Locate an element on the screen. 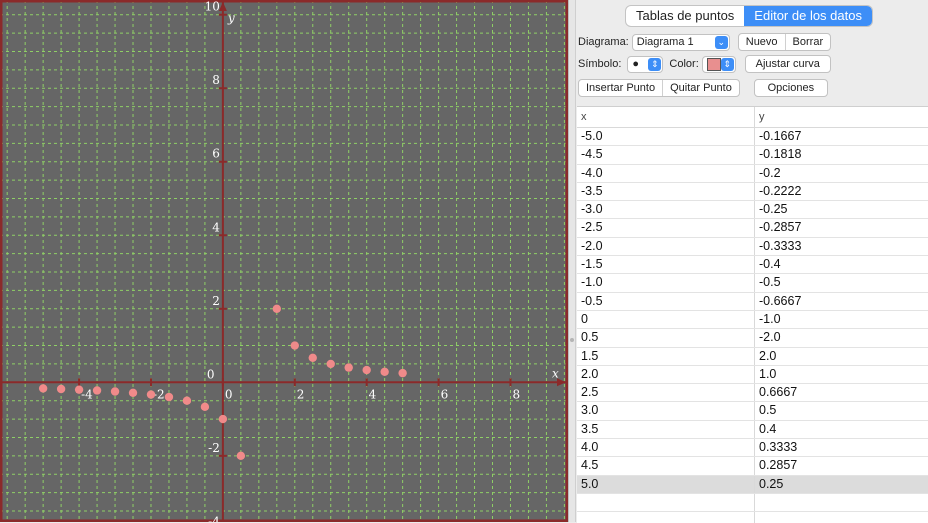 This screenshot has height=523, width=928. cell-x: 4.0 is located at coordinates (666, 448).